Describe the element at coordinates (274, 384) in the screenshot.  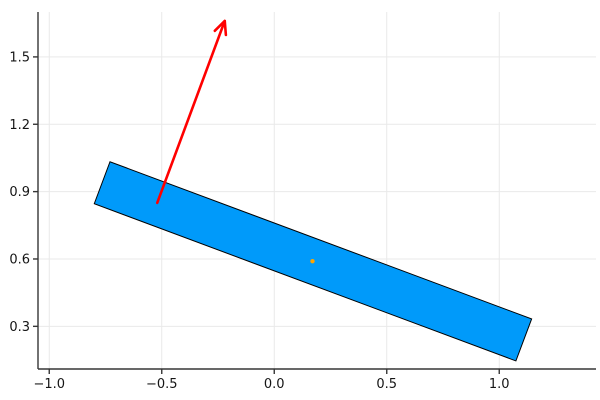
I see `x-tick-label: 0.0` at that location.